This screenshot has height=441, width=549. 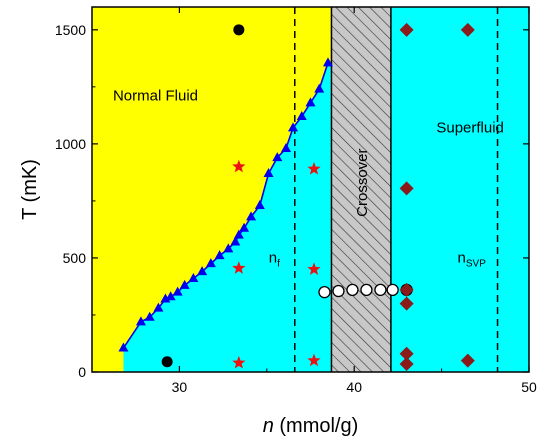 I want to click on y-tick-label-1: 500, so click(x=75, y=258).